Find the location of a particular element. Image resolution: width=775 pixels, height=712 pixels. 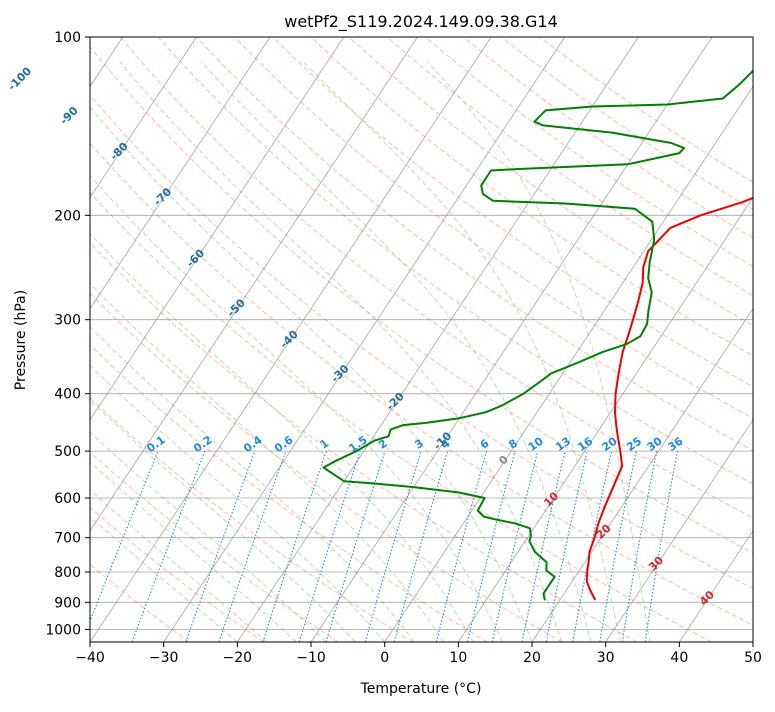

x-tick-label: −40 is located at coordinates (90, 658).